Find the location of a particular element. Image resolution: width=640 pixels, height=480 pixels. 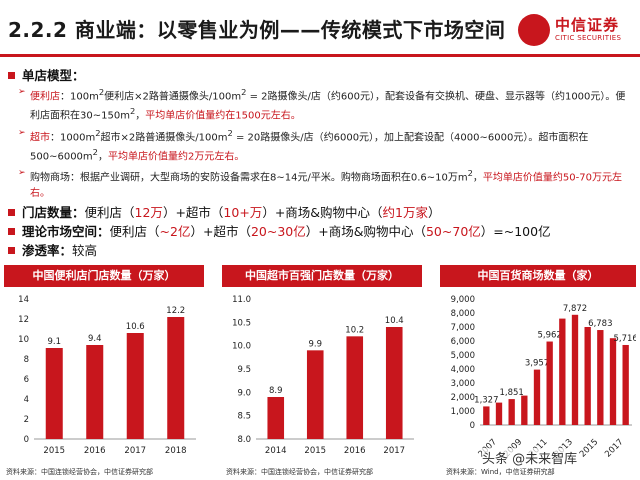

chart-title: 中国超市百强门店数量（万家） is located at coordinates (322, 276).